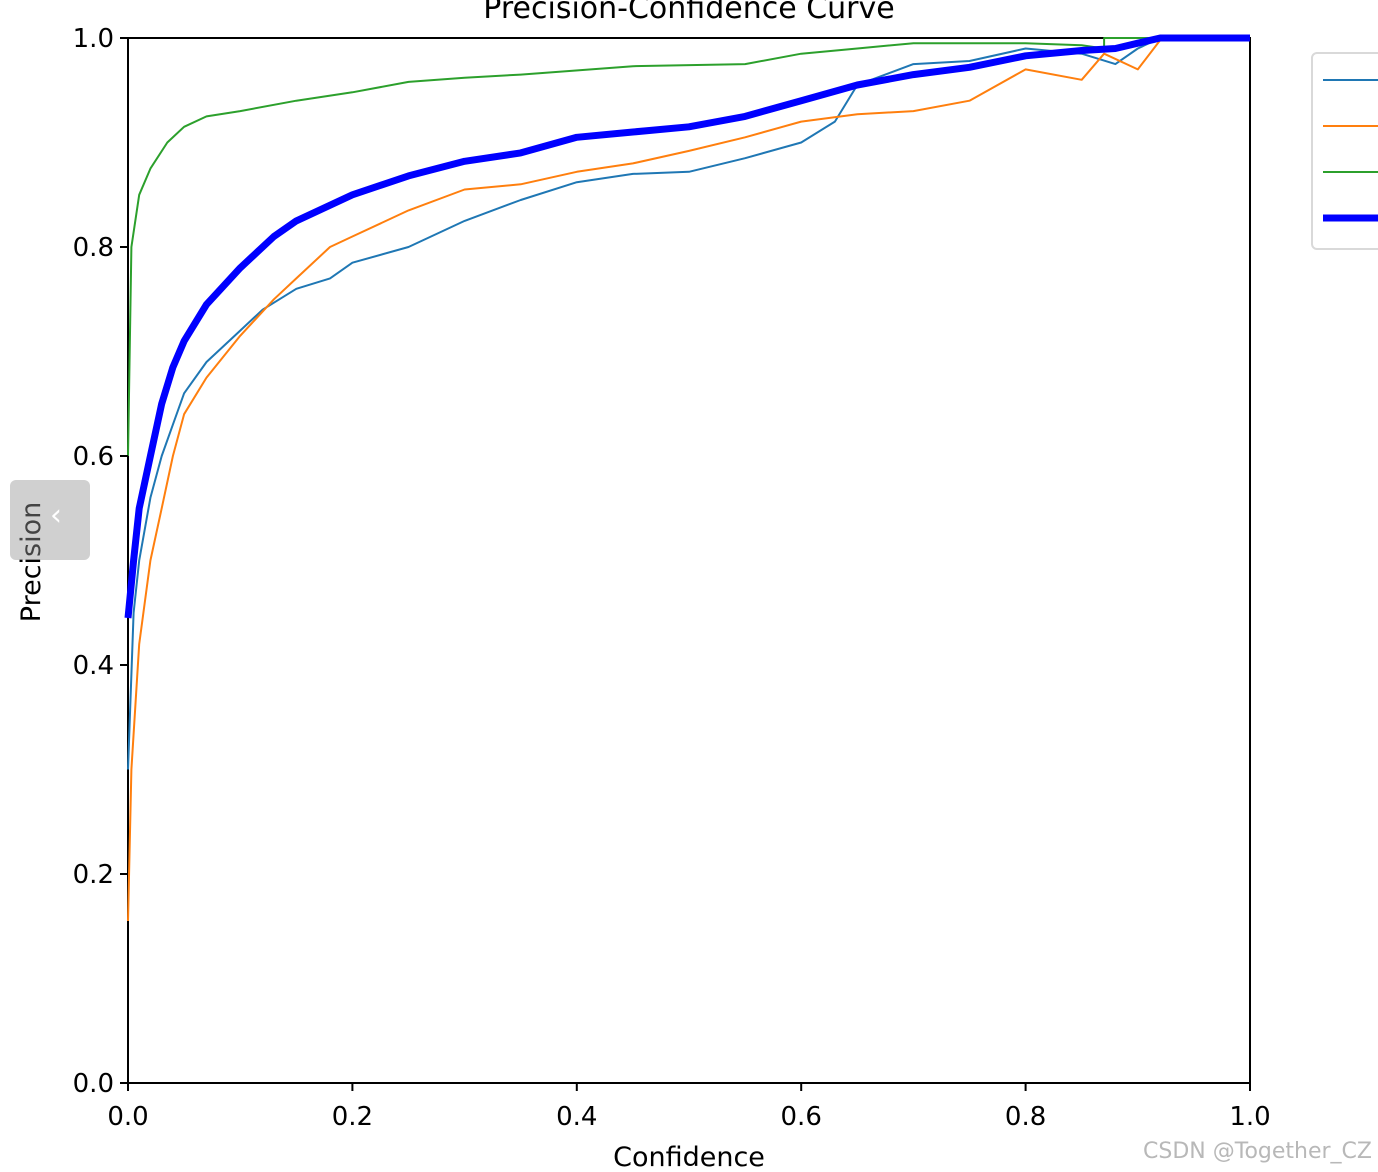 Image resolution: width=1378 pixels, height=1172 pixels. Describe the element at coordinates (1350, 150) in the screenshot. I see `legend-lines` at that location.